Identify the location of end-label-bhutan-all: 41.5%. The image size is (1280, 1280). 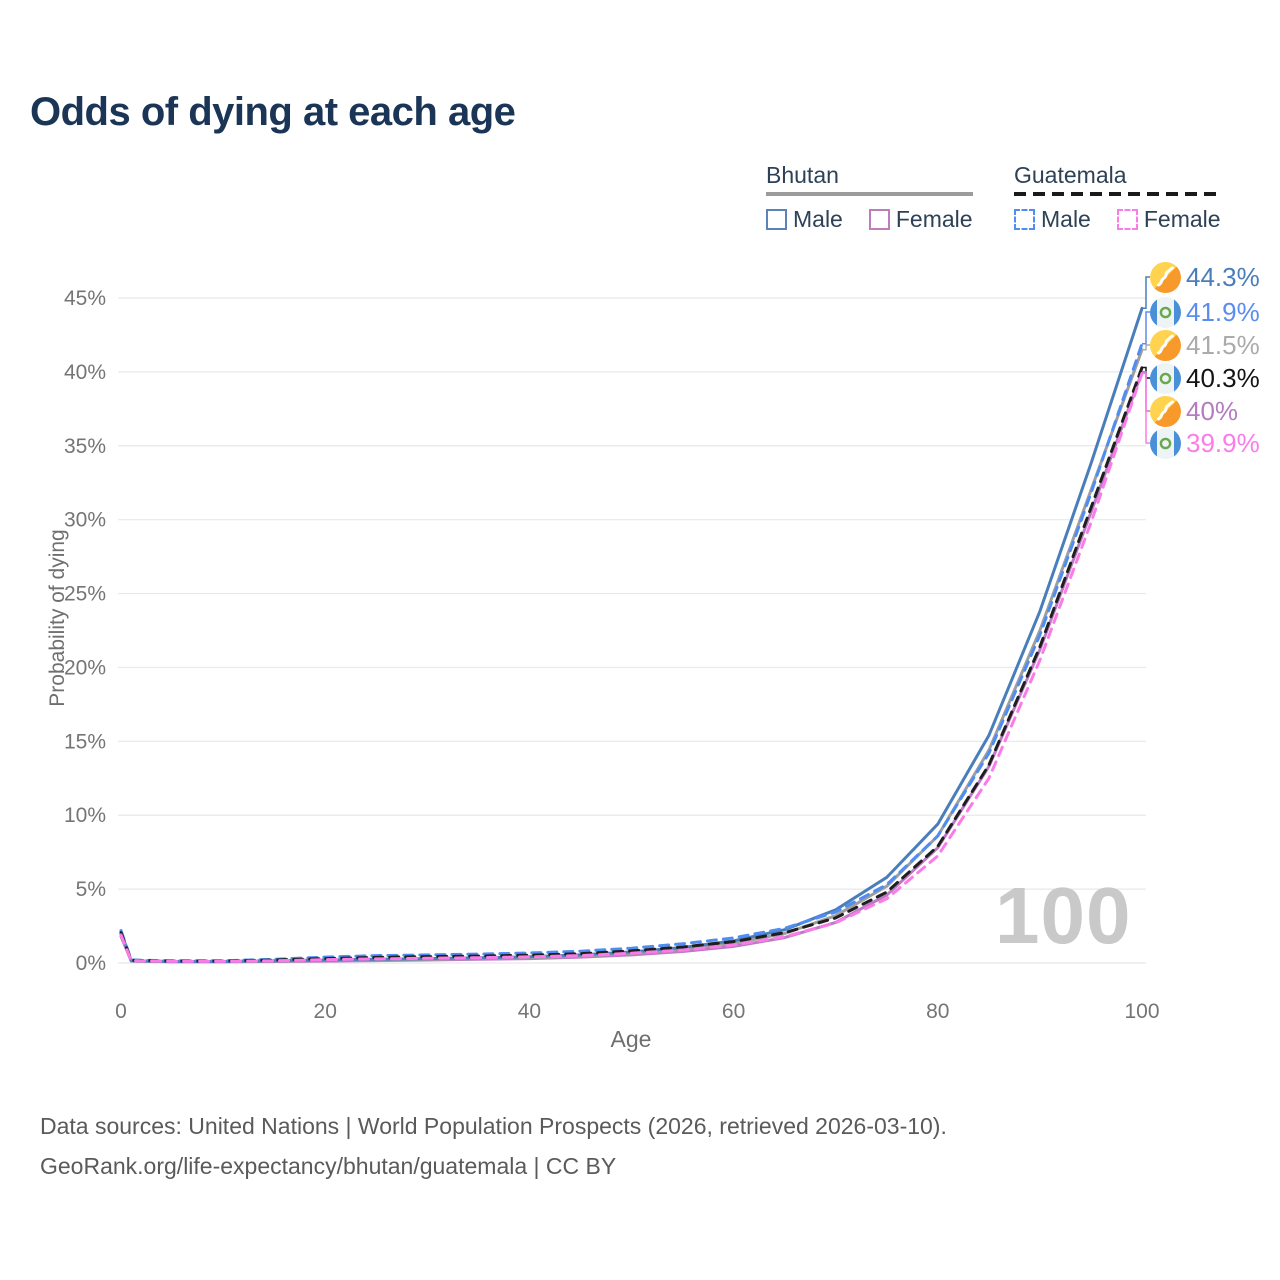
(1205, 345).